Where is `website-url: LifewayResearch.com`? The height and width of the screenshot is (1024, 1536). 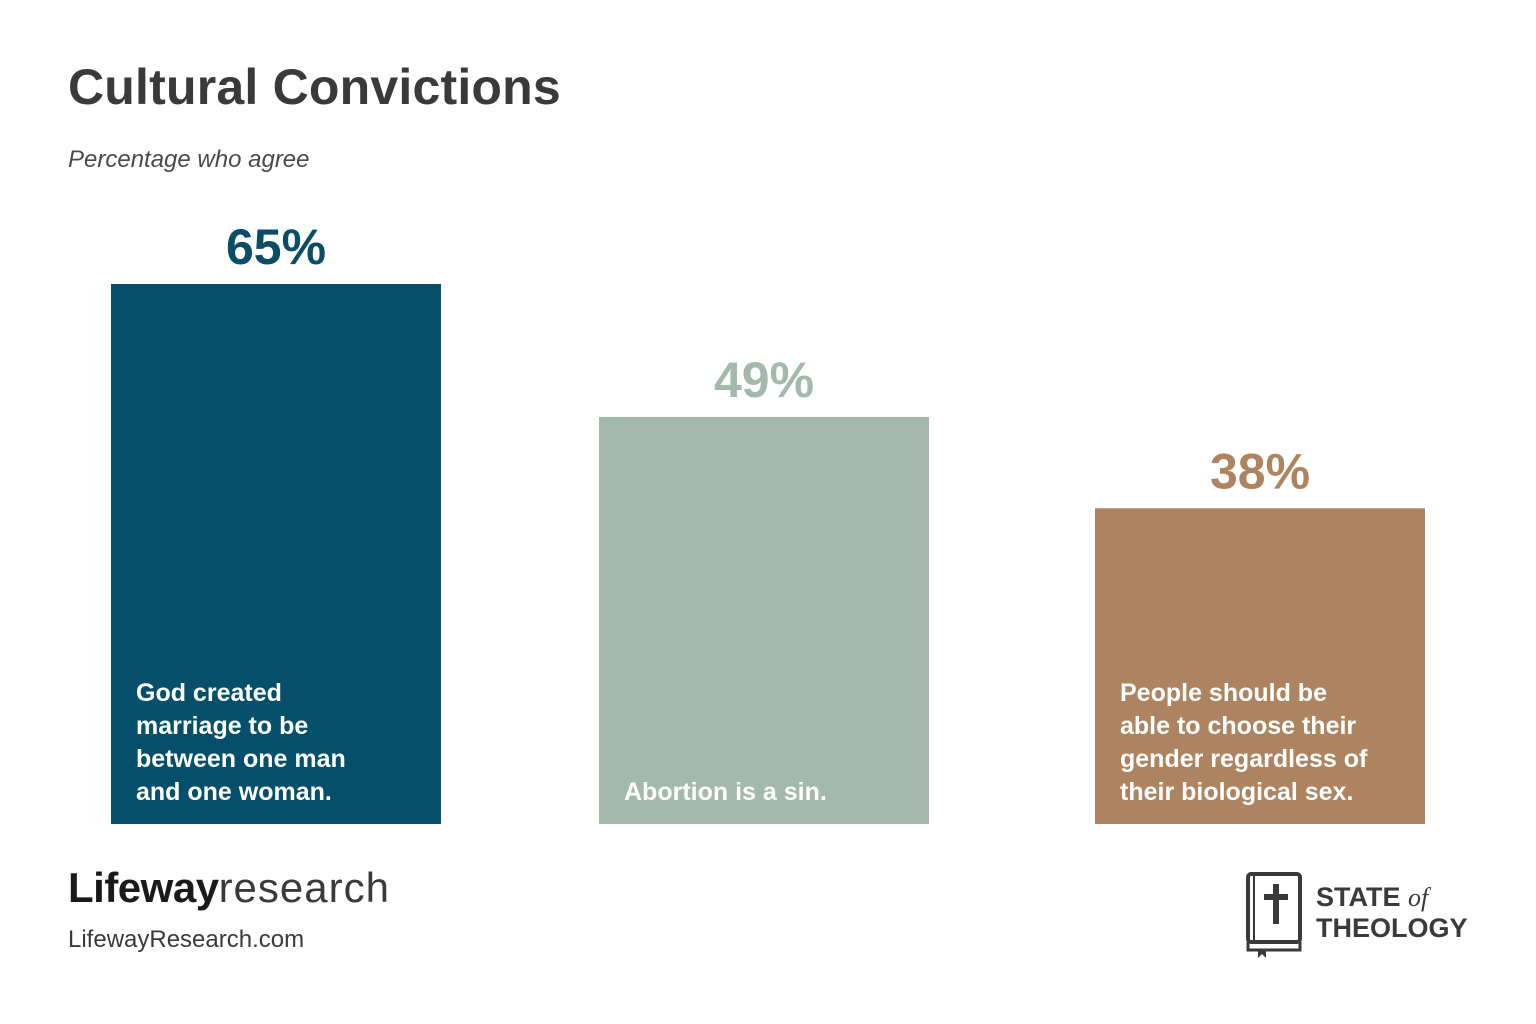
website-url: LifewayResearch.com is located at coordinates (186, 939).